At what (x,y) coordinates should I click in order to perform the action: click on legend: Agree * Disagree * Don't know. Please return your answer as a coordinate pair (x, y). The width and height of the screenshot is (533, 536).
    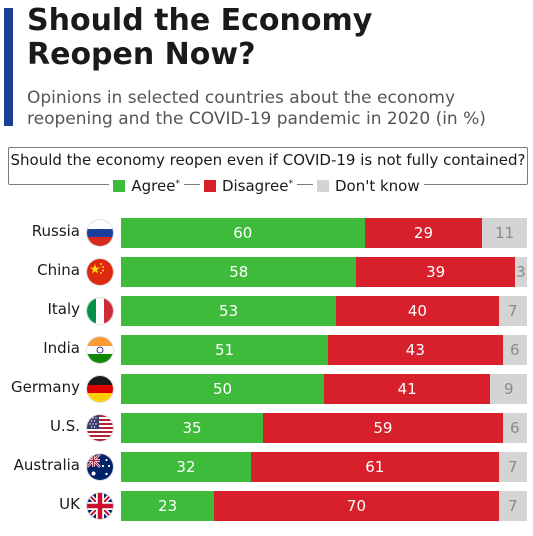
    Looking at the image, I should click on (266, 186).